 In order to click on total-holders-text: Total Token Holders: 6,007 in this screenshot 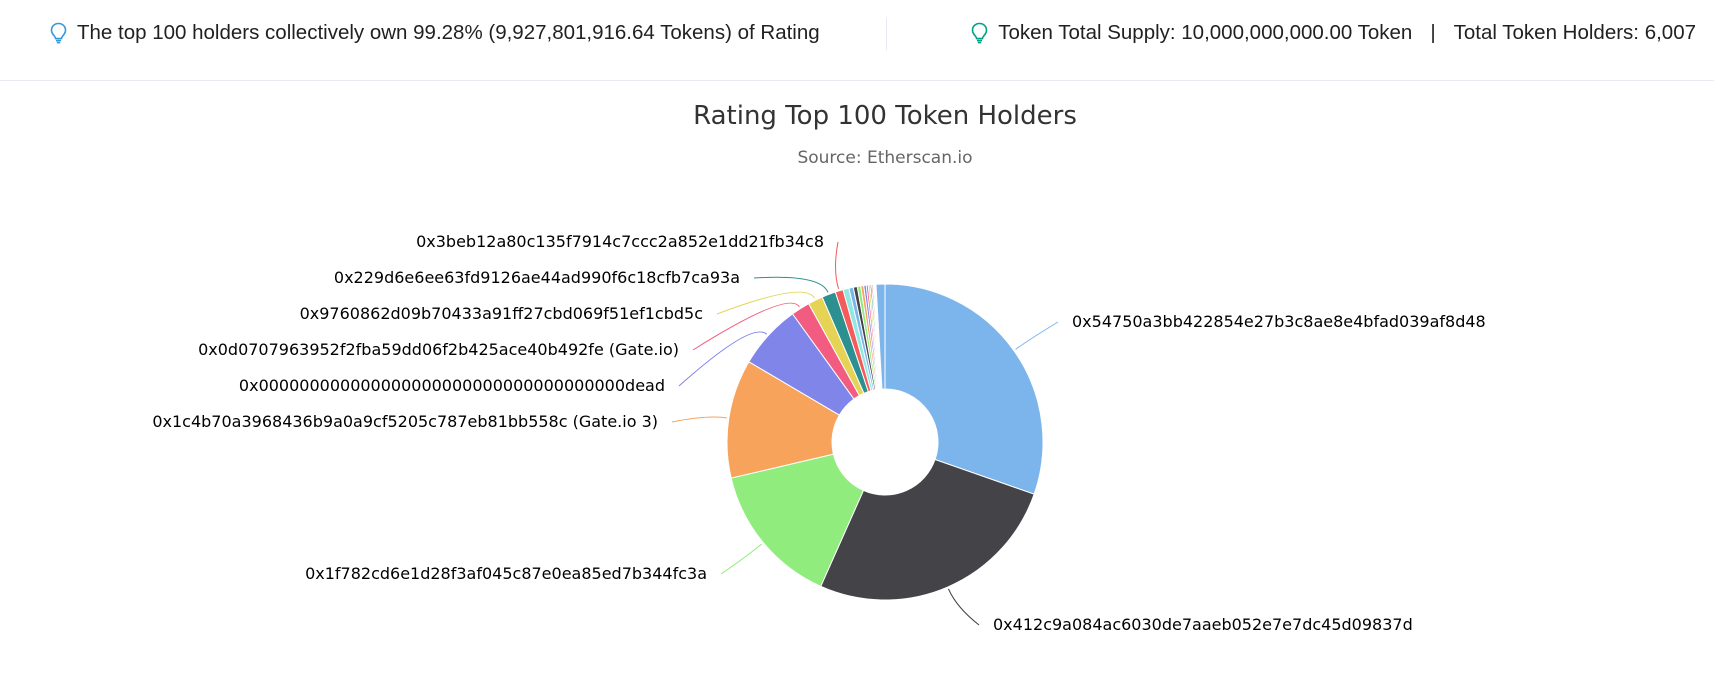, I will do `click(1574, 32)`.